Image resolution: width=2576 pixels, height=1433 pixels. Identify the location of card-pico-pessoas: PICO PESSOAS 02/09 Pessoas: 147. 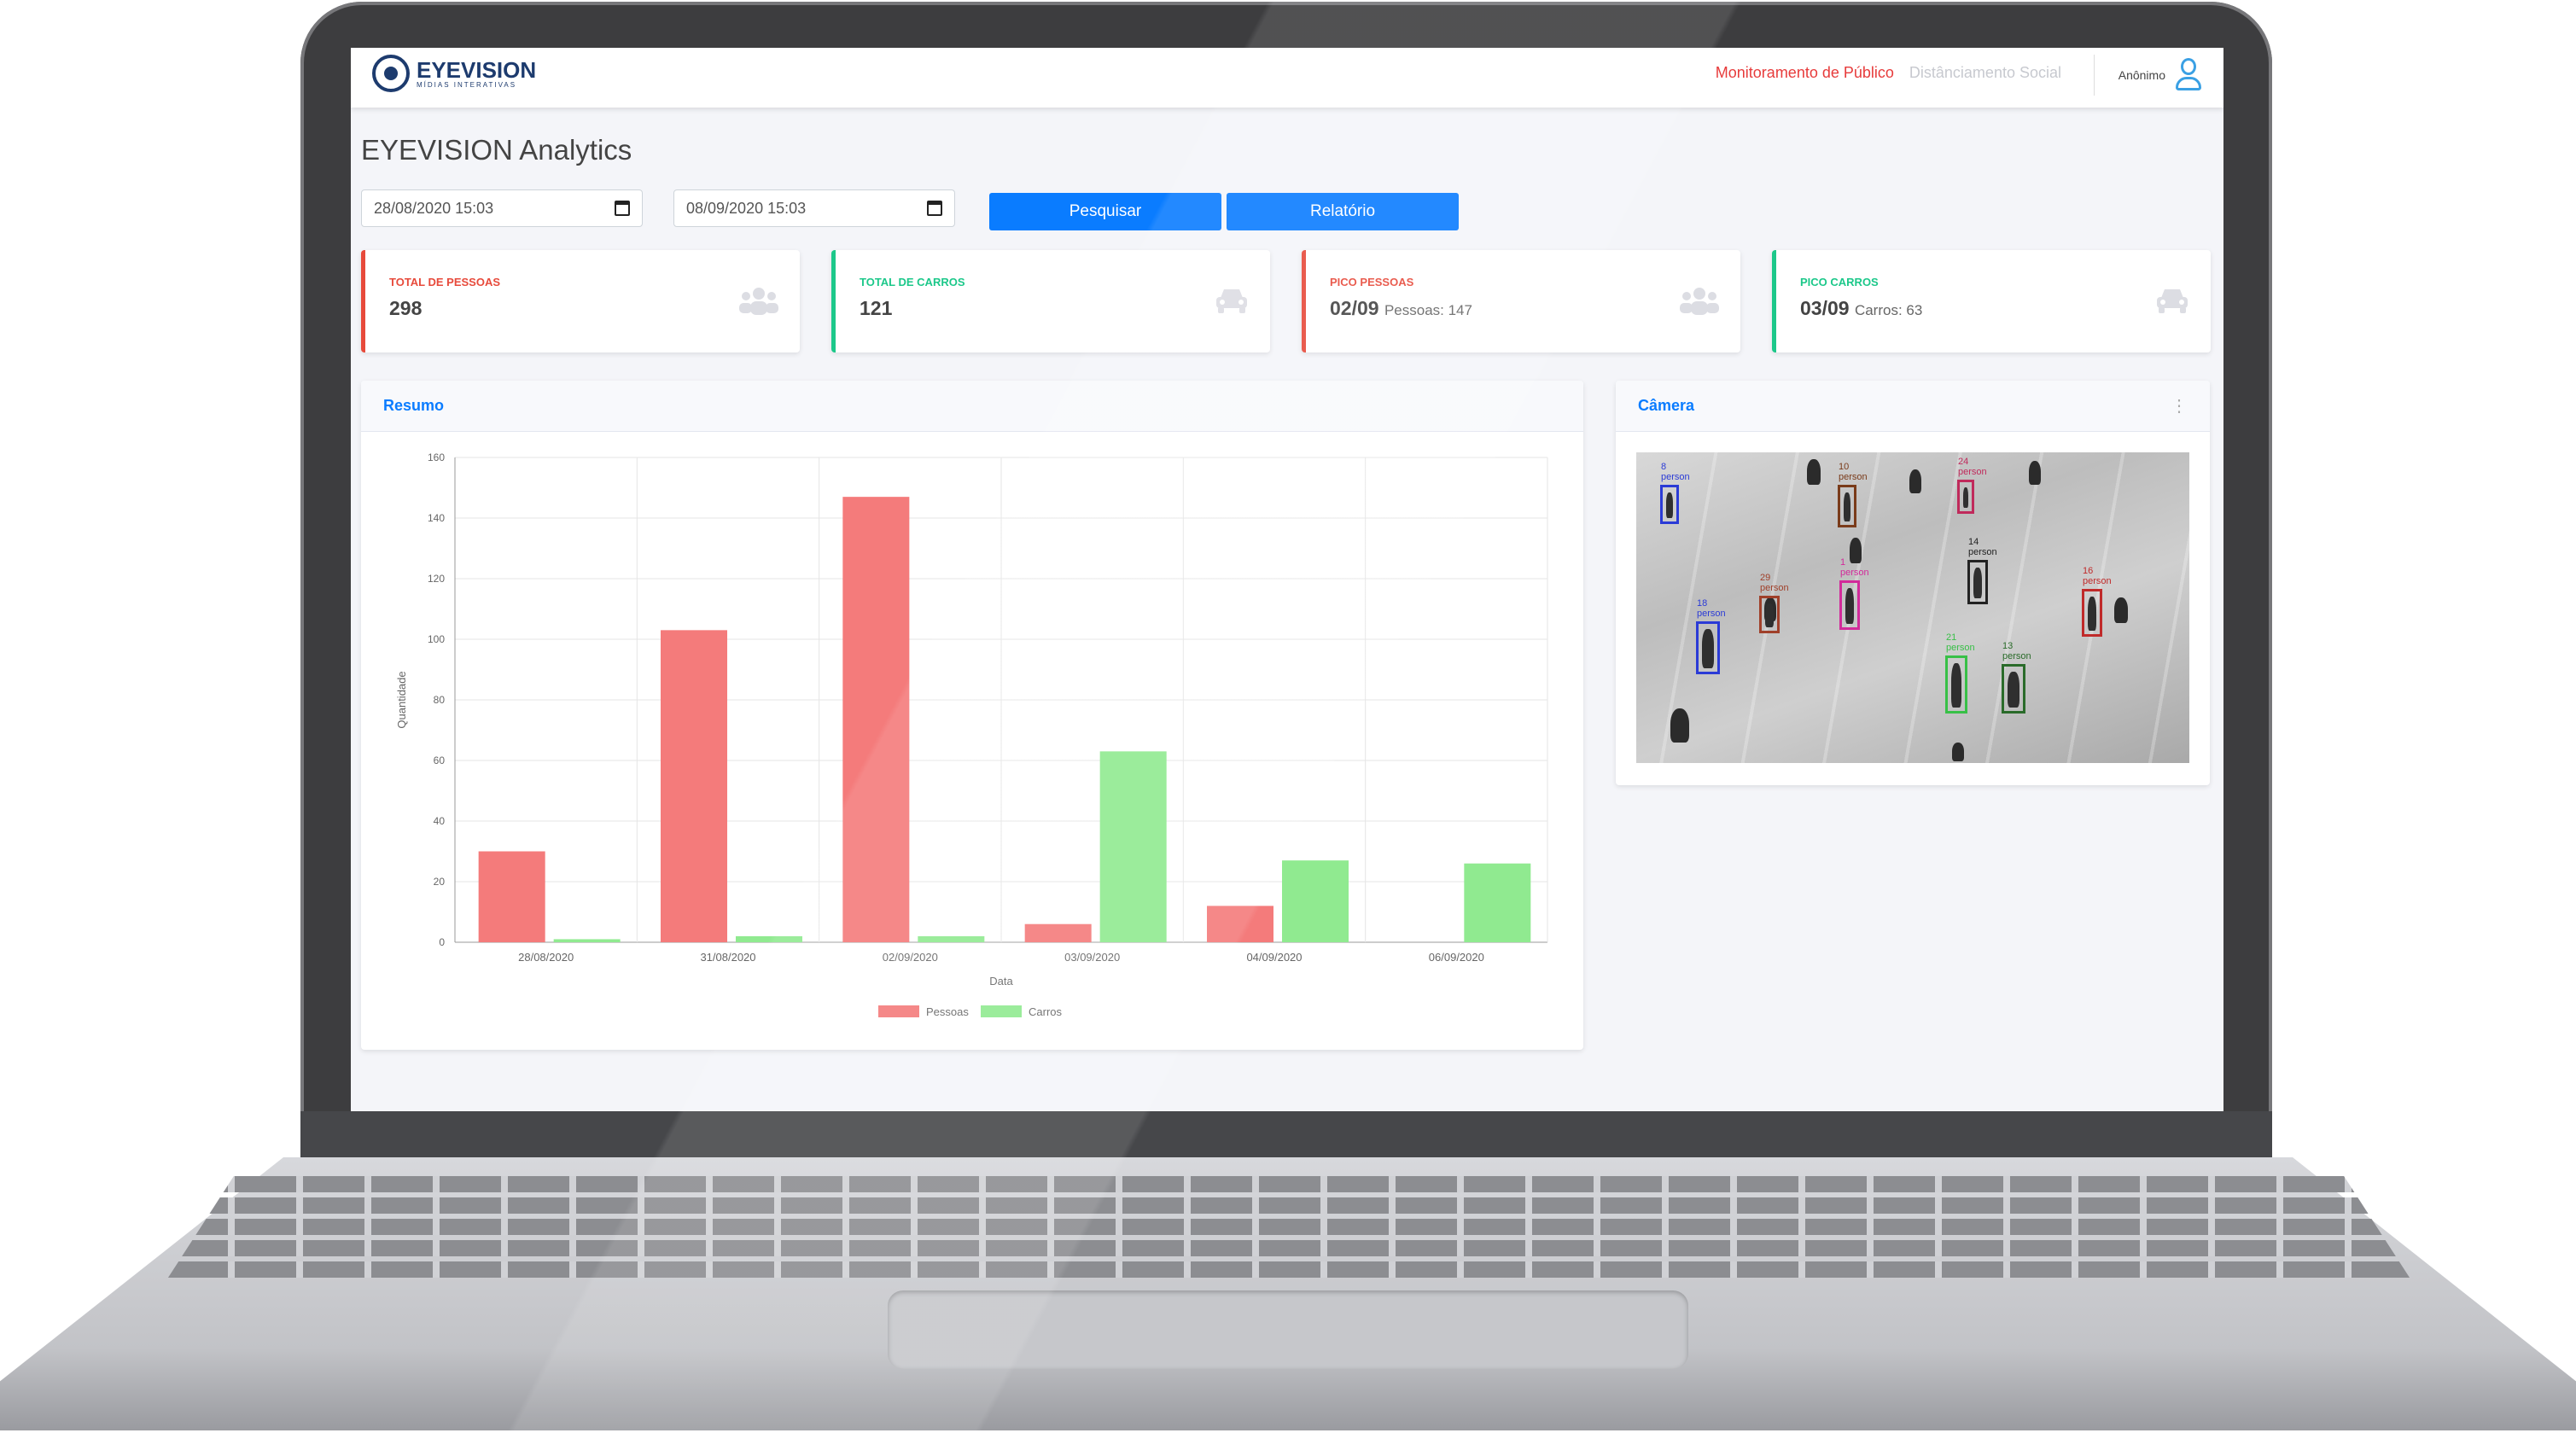
(1521, 301).